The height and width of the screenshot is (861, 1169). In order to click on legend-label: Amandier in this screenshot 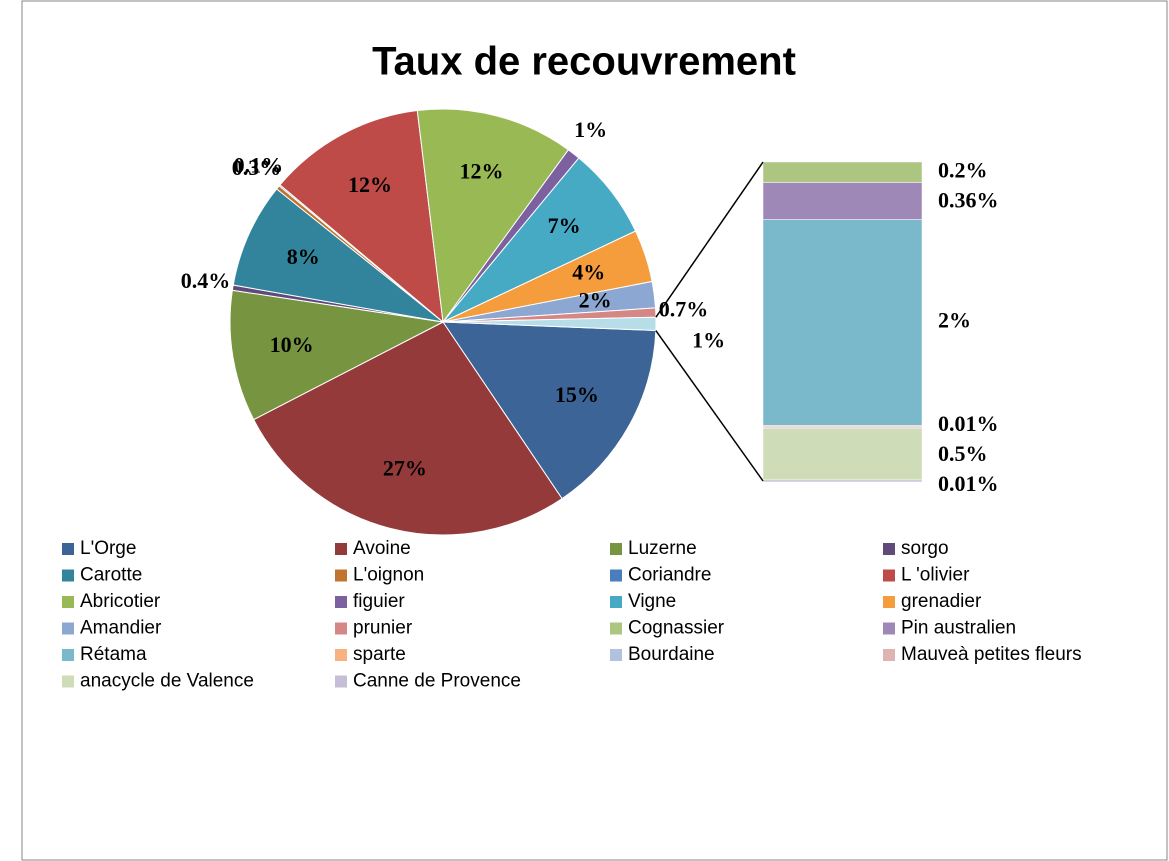, I will do `click(121, 628)`.